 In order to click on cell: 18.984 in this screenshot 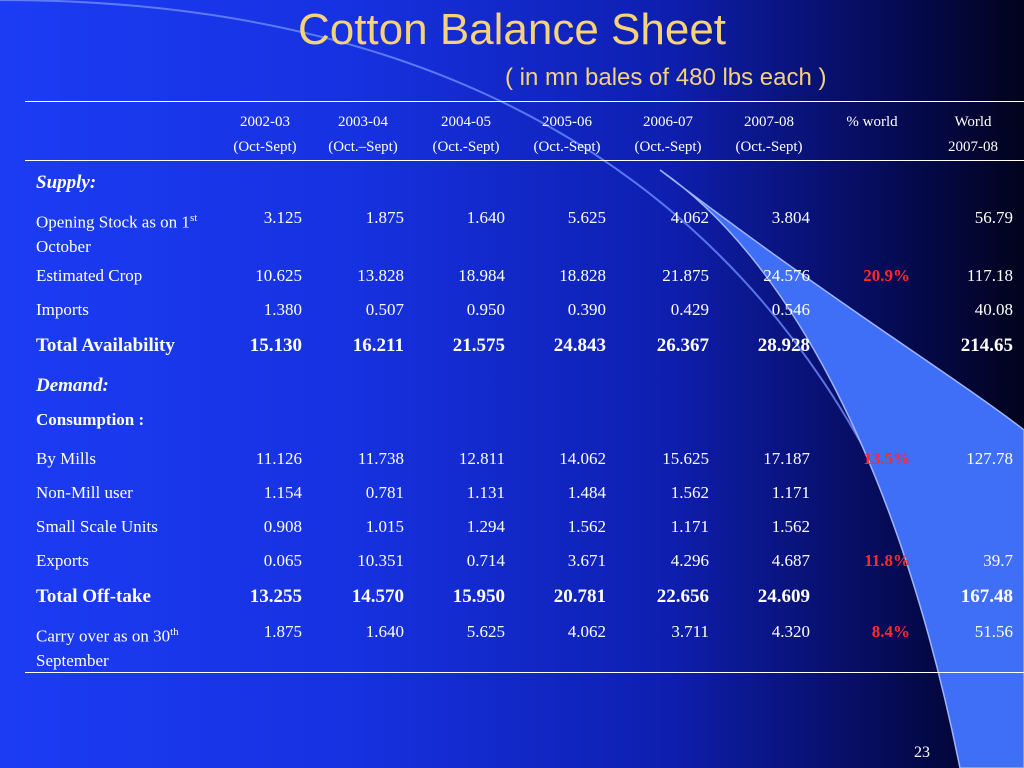, I will do `click(481, 275)`.